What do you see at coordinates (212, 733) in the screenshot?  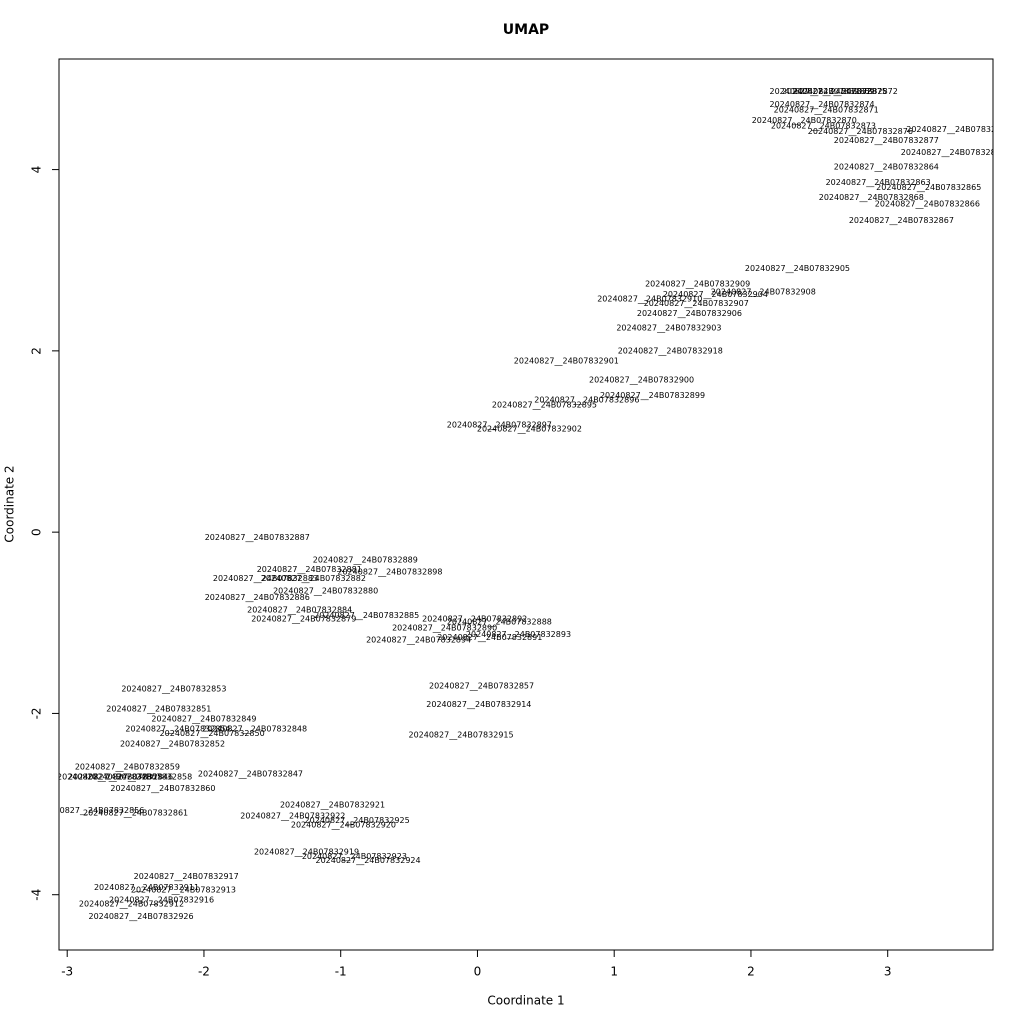 I see `point-label: 20240827__24B07832850` at bounding box center [212, 733].